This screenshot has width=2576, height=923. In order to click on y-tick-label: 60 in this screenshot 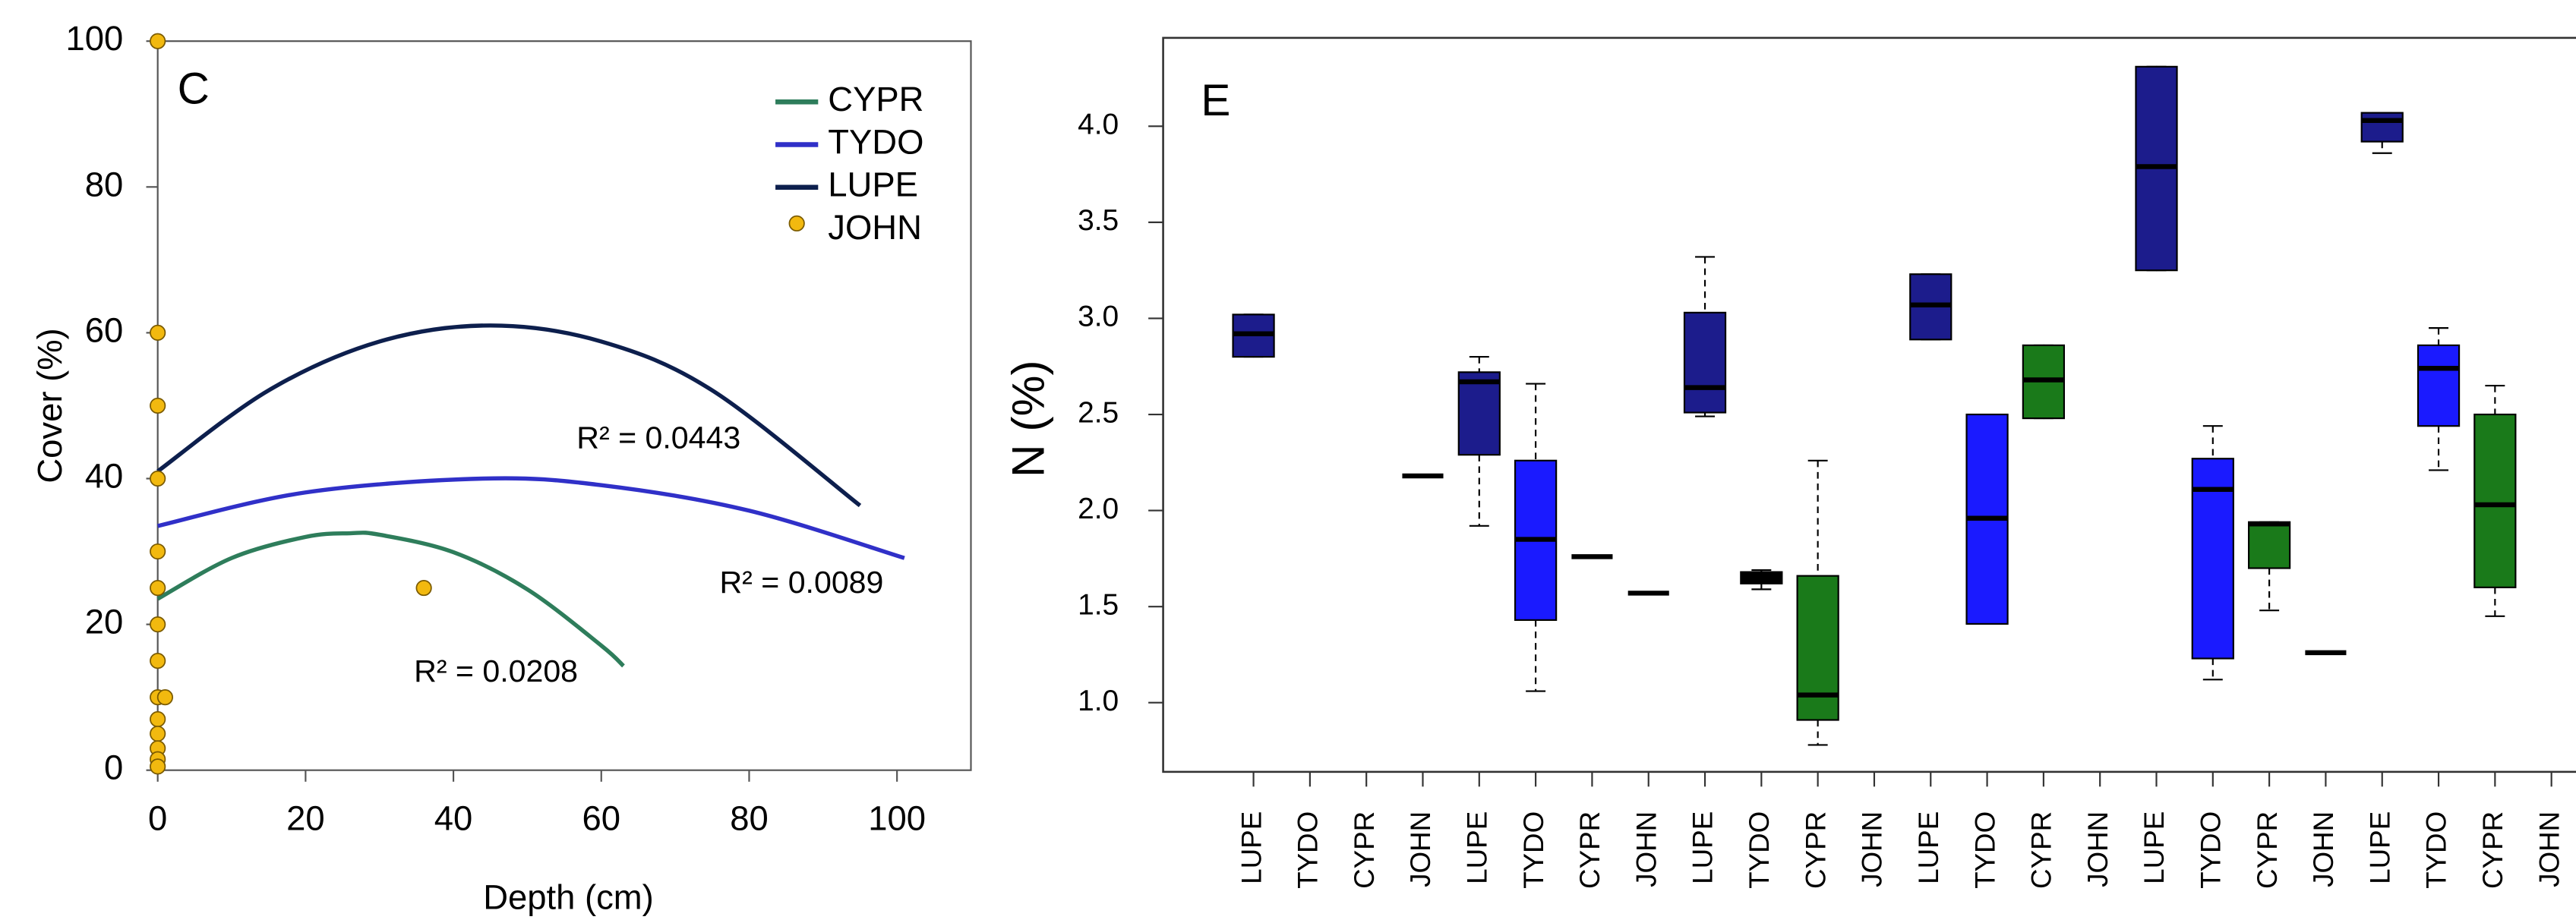, I will do `click(104, 329)`.